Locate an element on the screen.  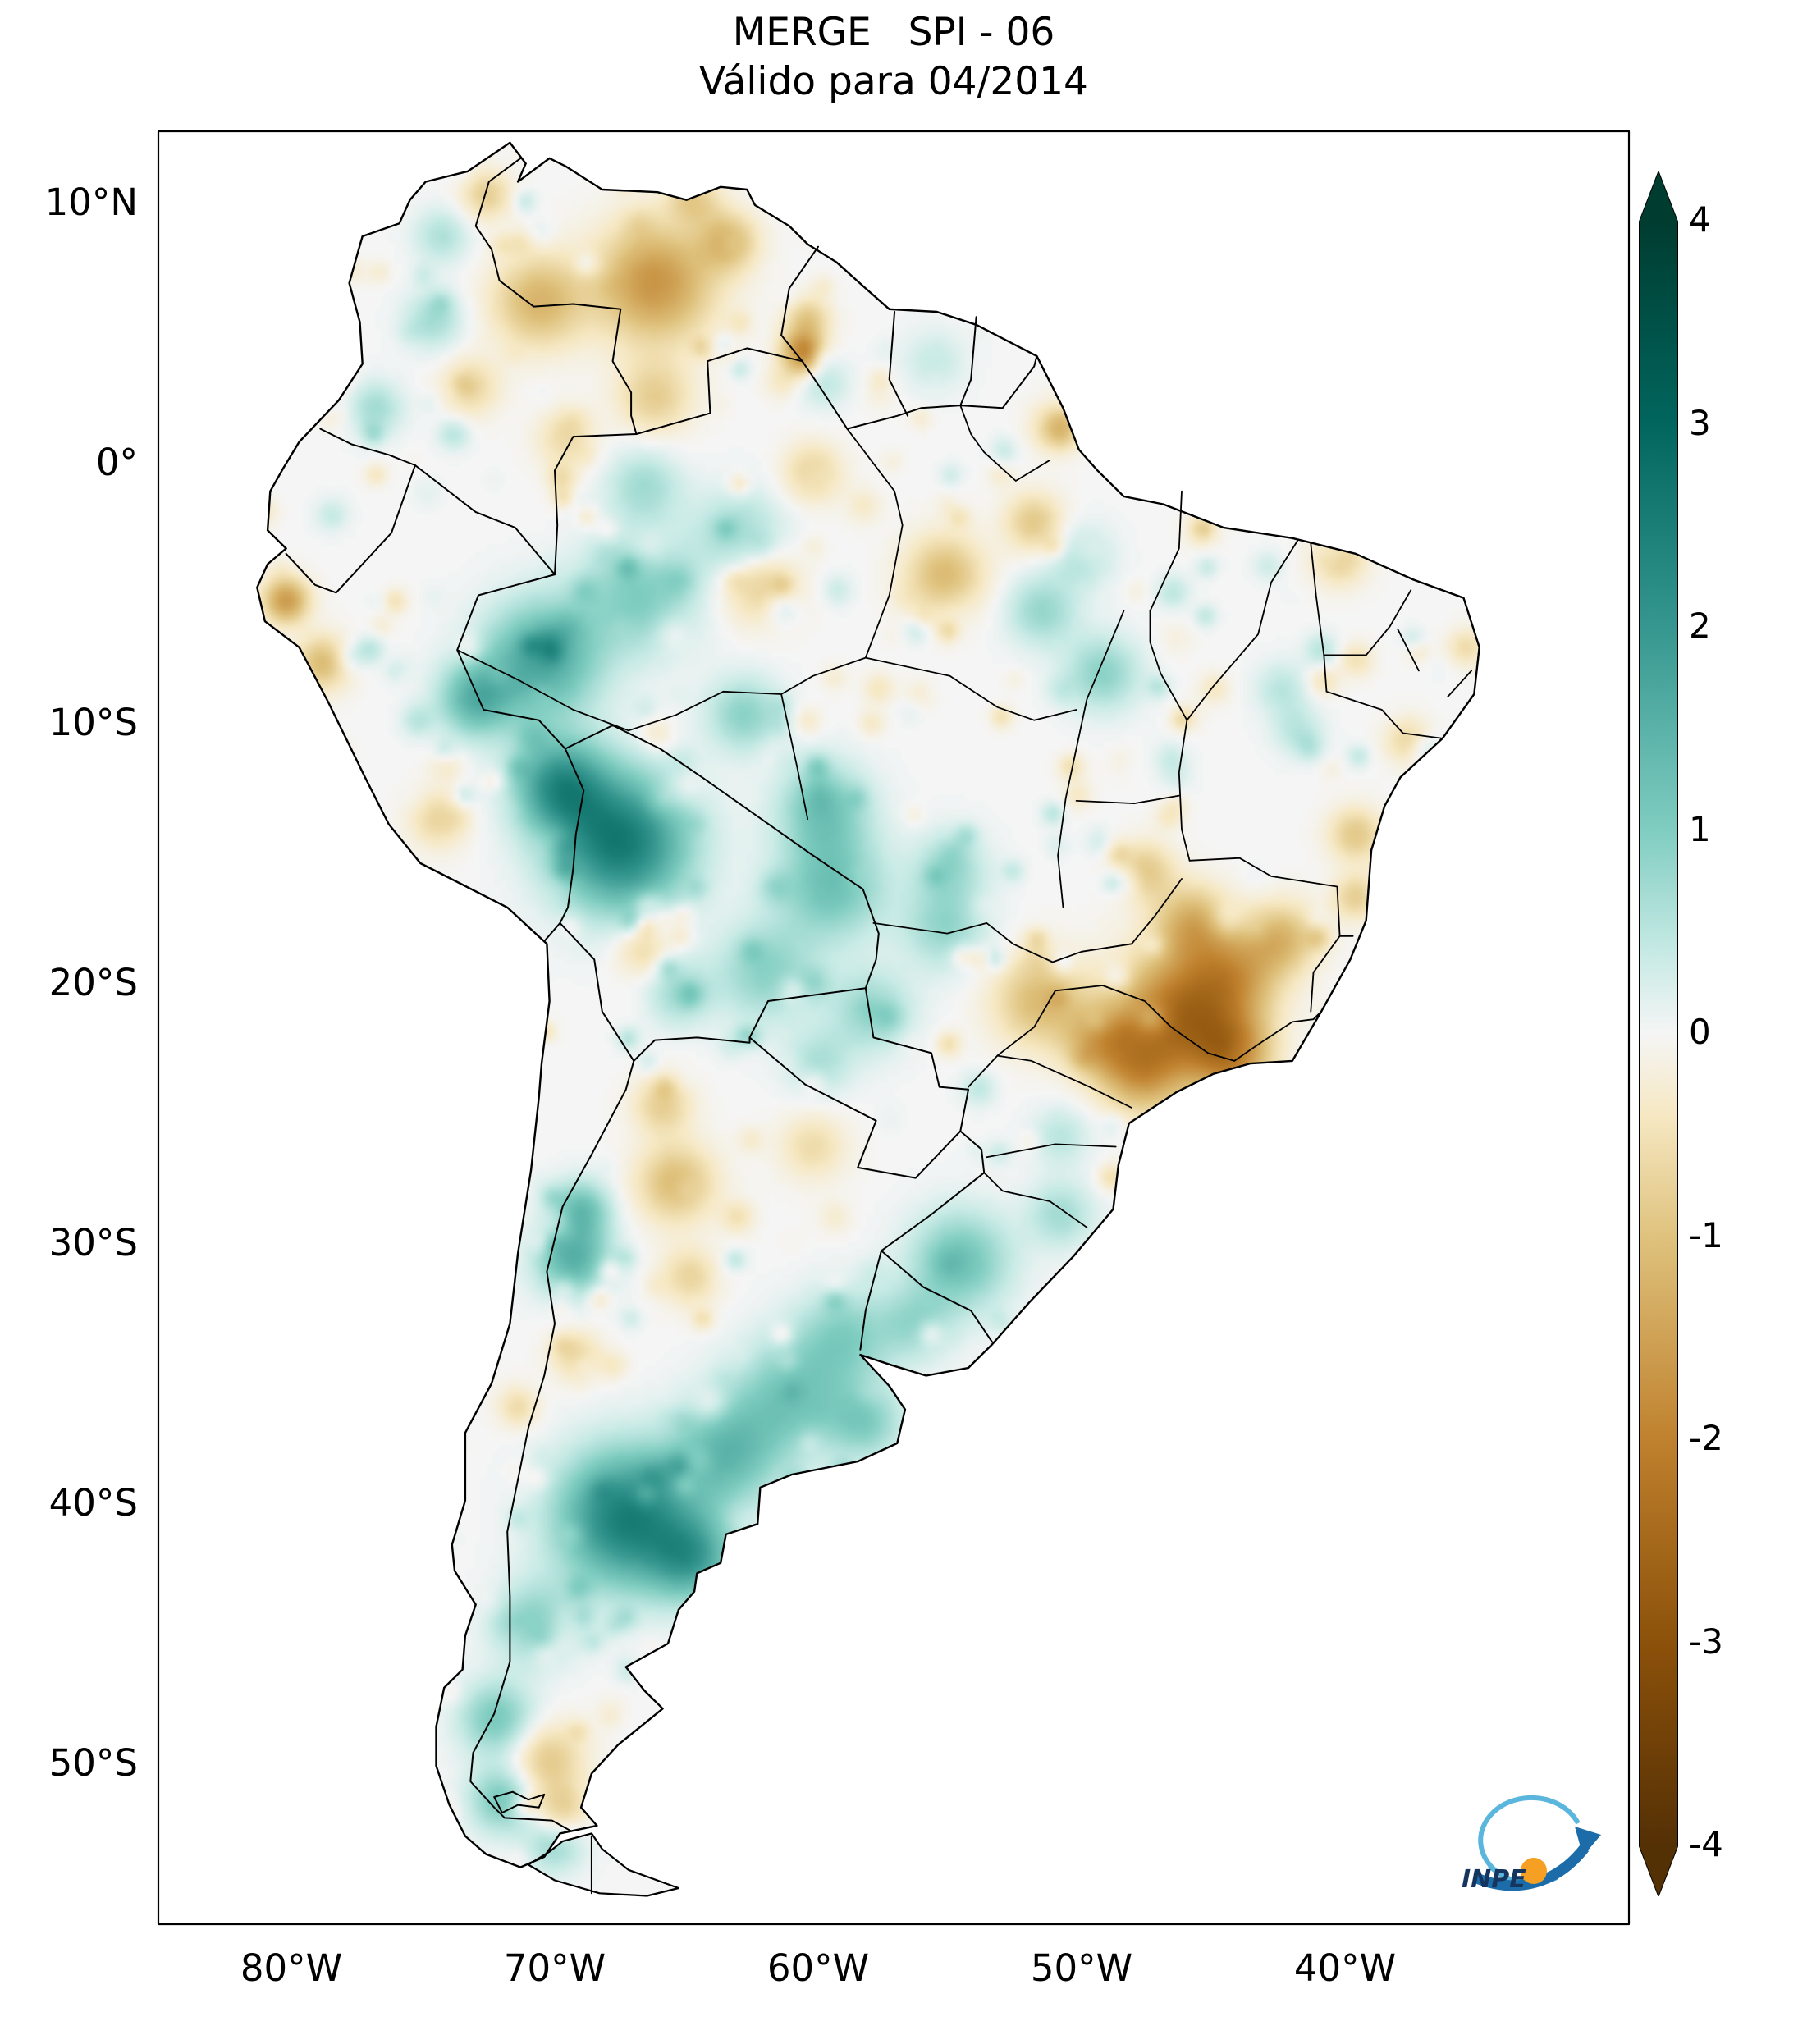
lat-tick-label: 30°S is located at coordinates (93, 1242).